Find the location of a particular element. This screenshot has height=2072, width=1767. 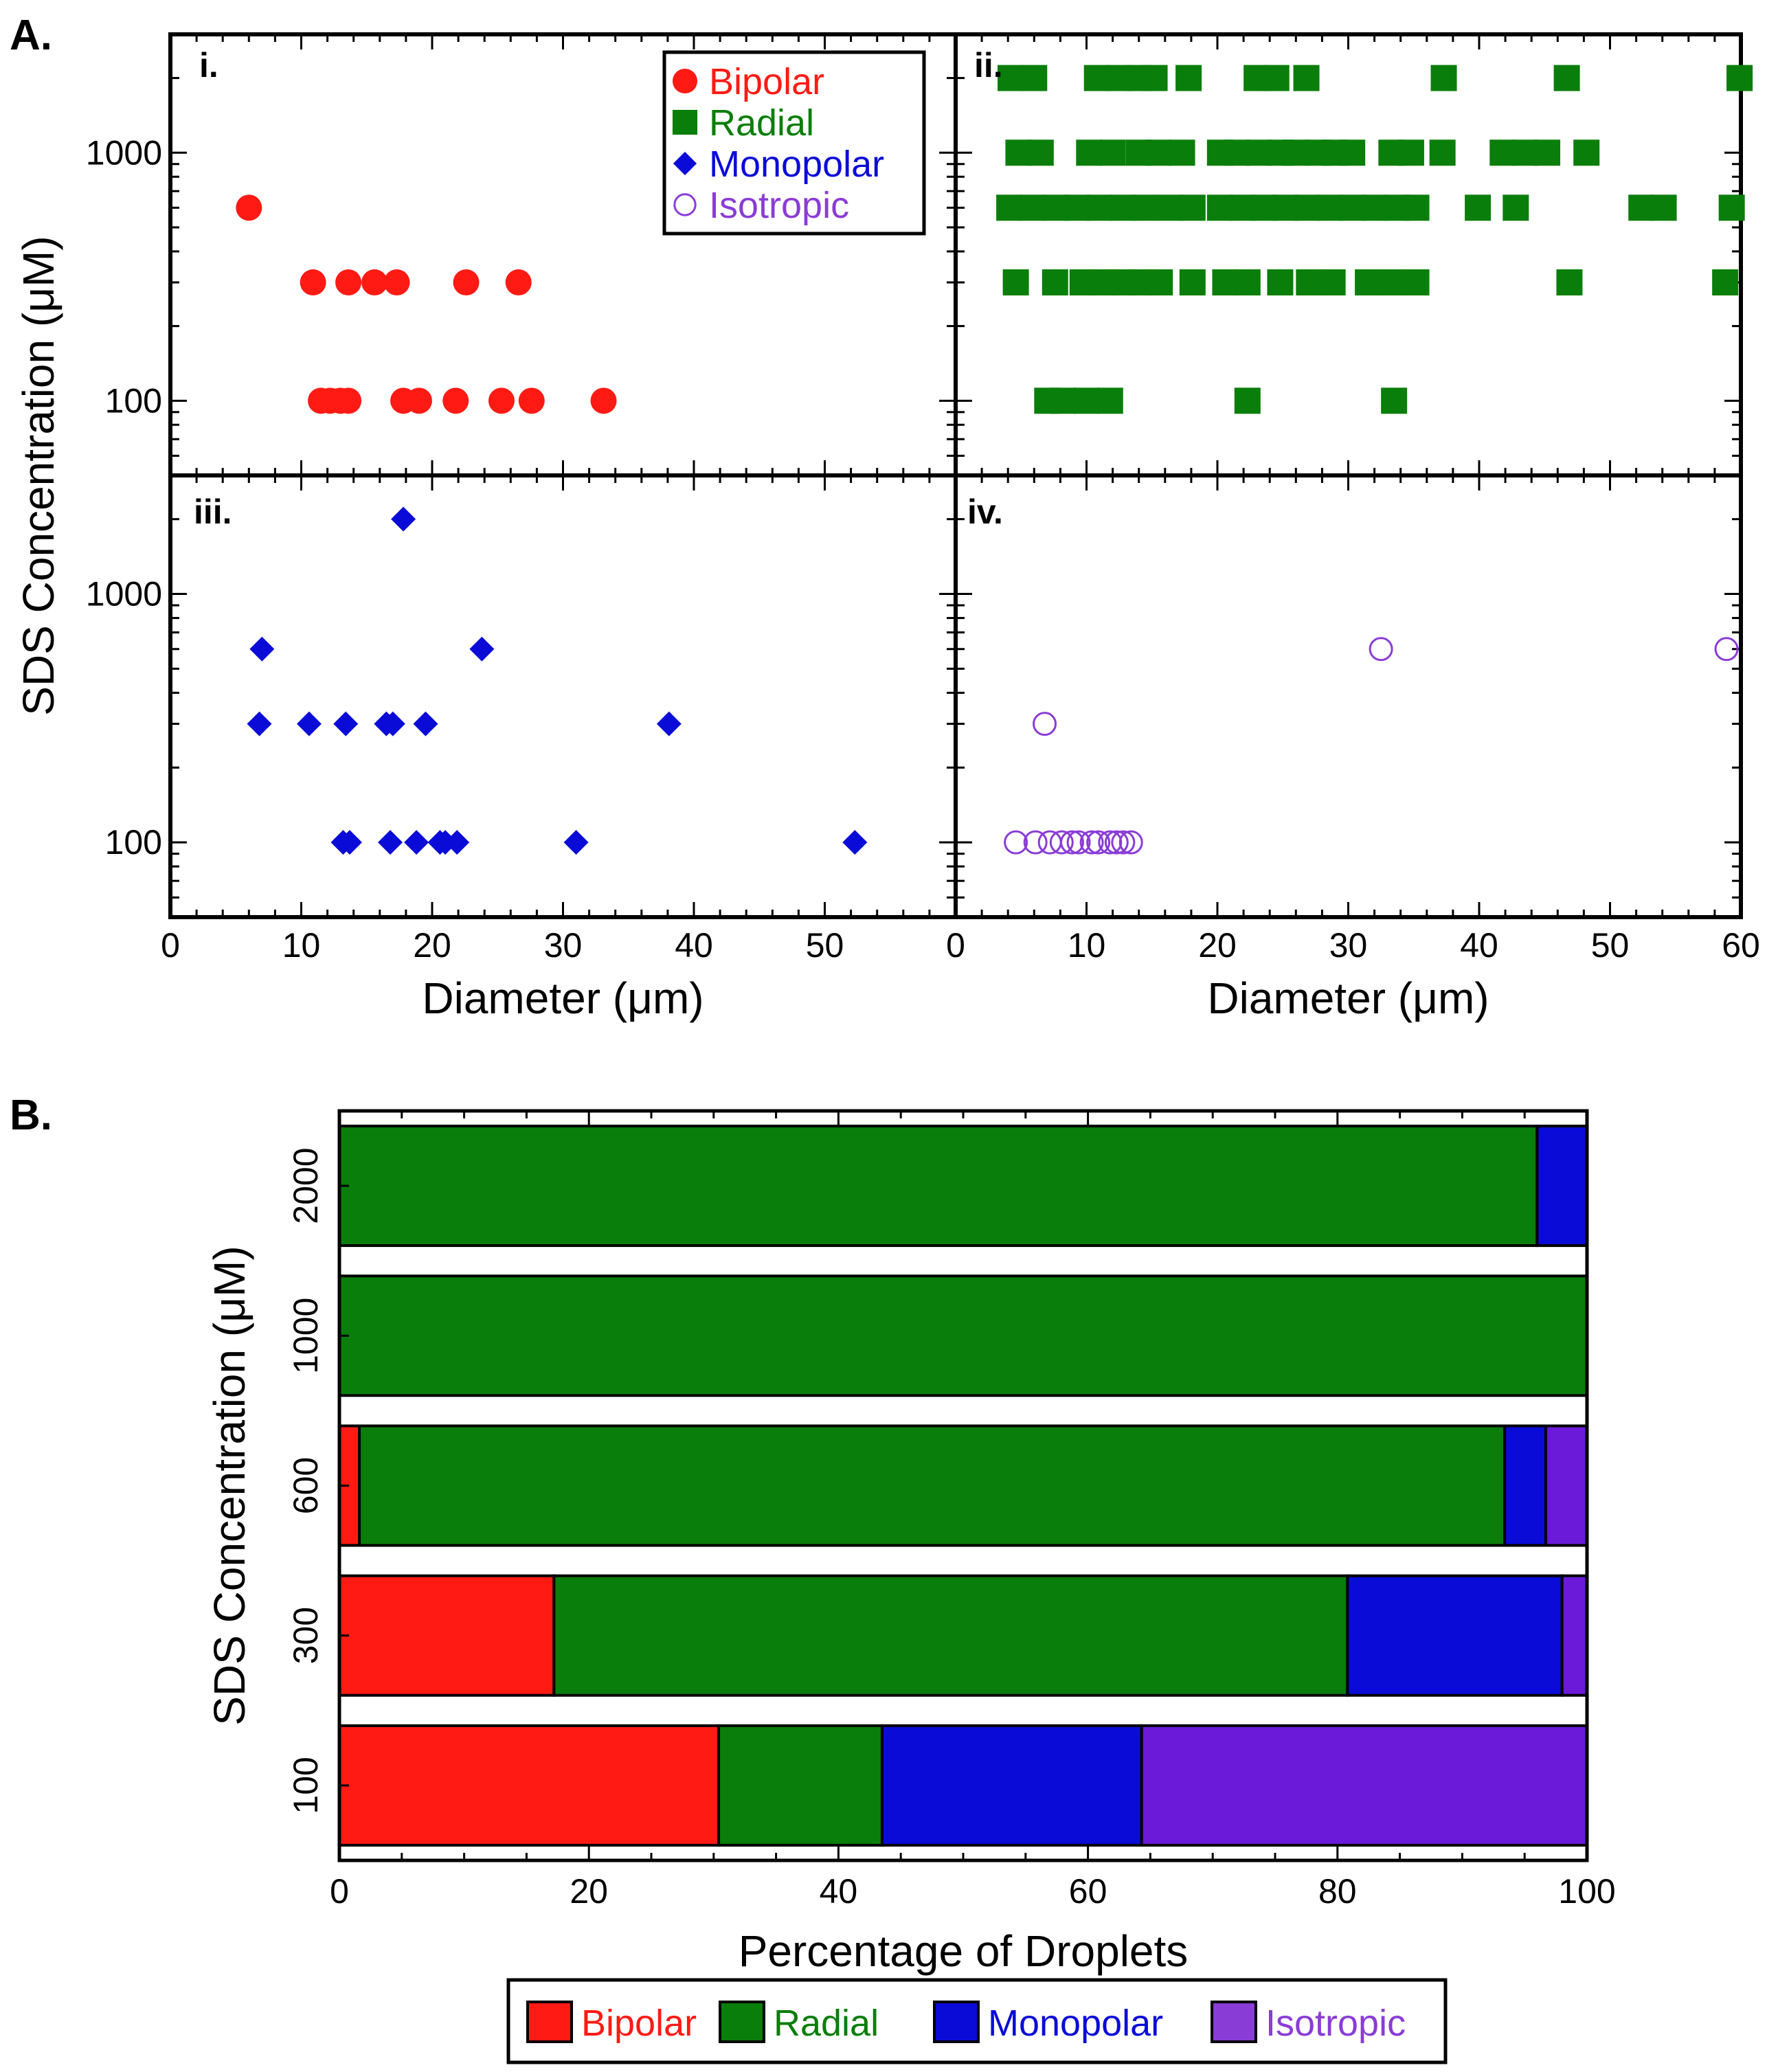

legend-a-label-radial: Radial is located at coordinates (761, 123).